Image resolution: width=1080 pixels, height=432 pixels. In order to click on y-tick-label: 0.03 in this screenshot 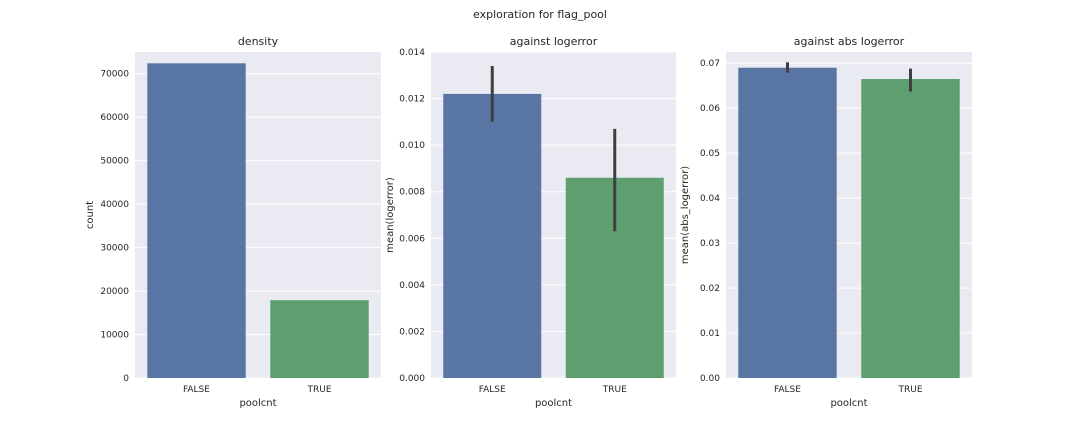, I will do `click(710, 244)`.